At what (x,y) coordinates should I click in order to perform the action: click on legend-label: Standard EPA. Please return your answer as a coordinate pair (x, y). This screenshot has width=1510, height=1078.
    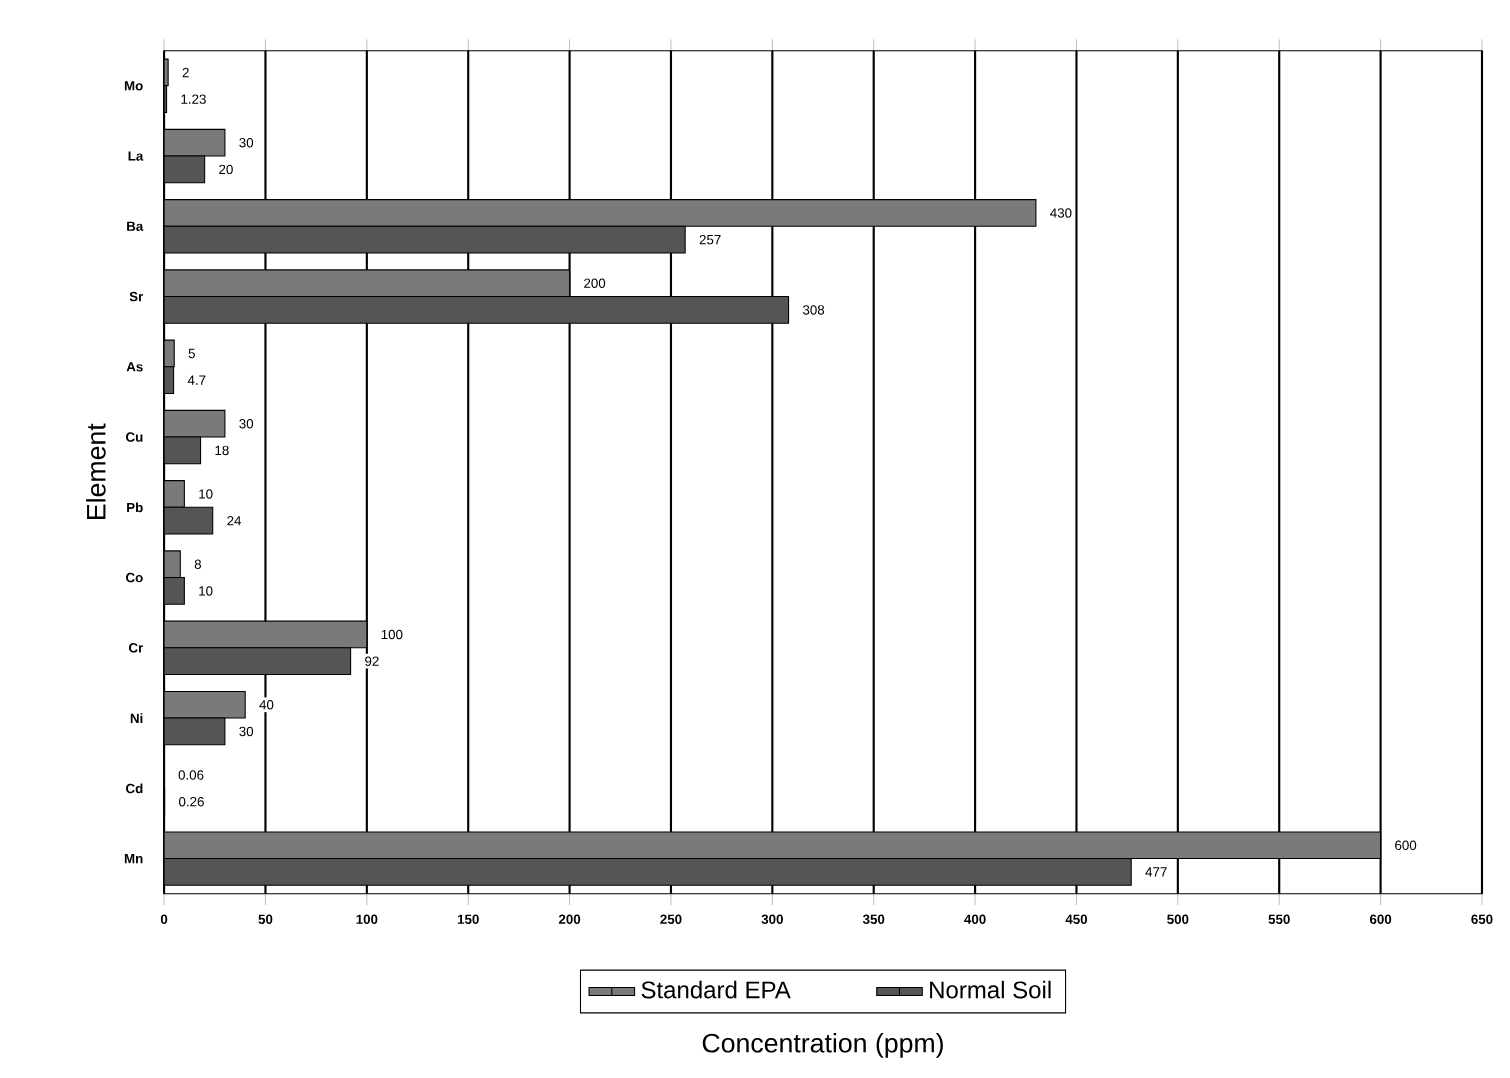
    Looking at the image, I should click on (716, 989).